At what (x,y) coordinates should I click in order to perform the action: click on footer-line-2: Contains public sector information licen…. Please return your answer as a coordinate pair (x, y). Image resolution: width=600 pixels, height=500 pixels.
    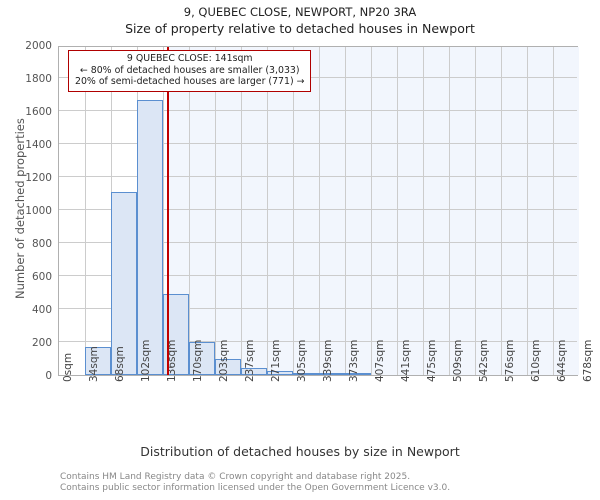
    Looking at the image, I should click on (255, 488).